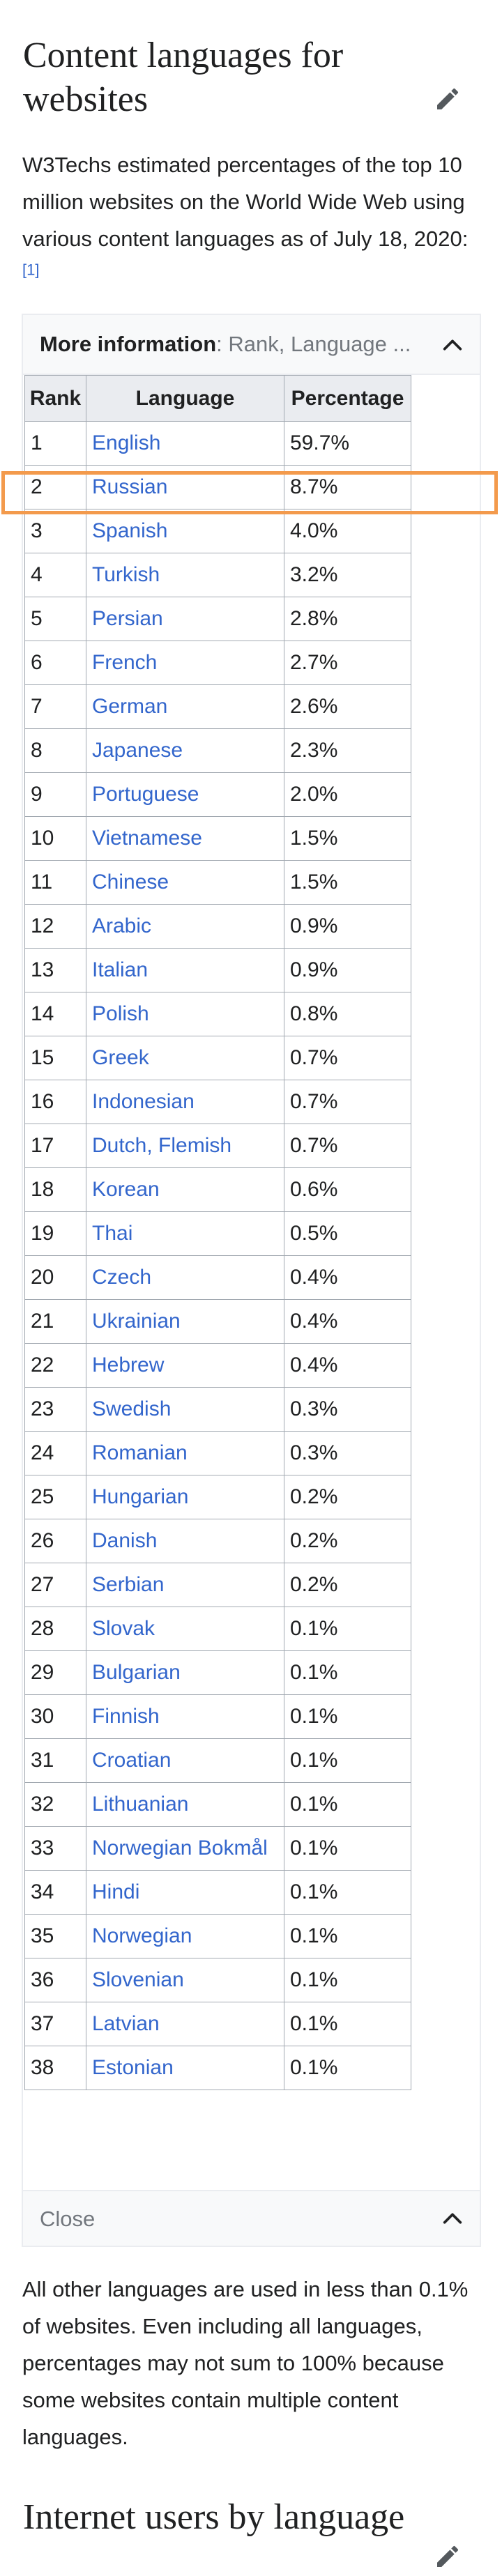  What do you see at coordinates (55, 1892) in the screenshot?
I see `rank-cell: 34` at bounding box center [55, 1892].